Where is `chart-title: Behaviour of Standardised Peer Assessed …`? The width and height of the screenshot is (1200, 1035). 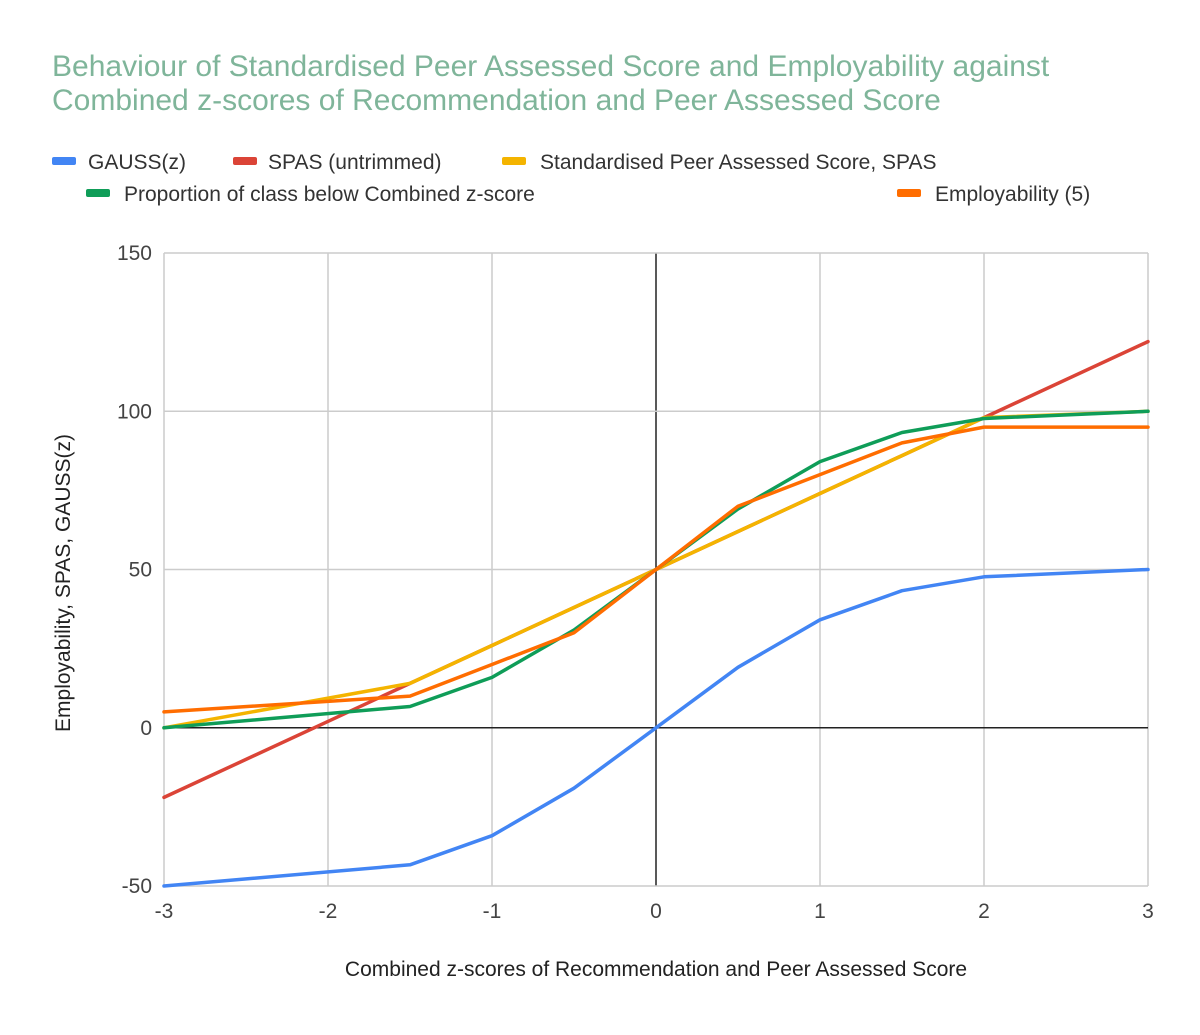 chart-title: Behaviour of Standardised Peer Assessed … is located at coordinates (551, 83).